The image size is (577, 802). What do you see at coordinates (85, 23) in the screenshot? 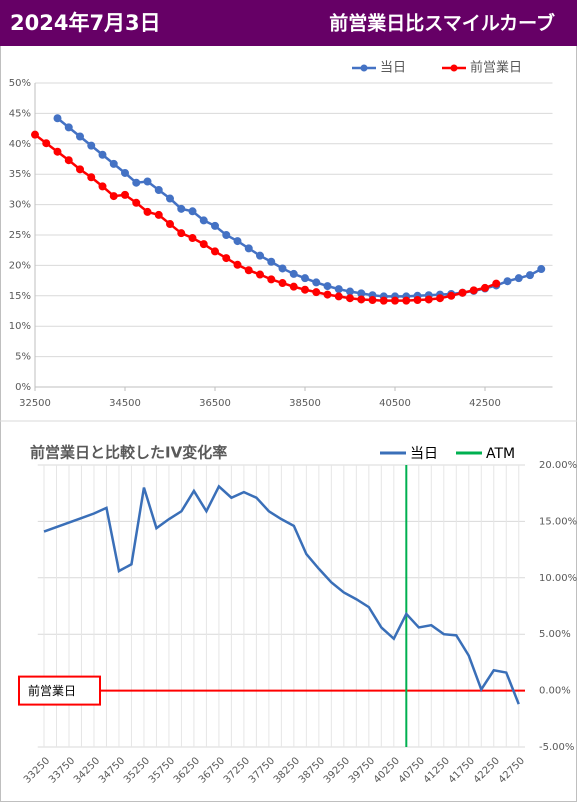
I see `header-date: 2024年7月3日` at bounding box center [85, 23].